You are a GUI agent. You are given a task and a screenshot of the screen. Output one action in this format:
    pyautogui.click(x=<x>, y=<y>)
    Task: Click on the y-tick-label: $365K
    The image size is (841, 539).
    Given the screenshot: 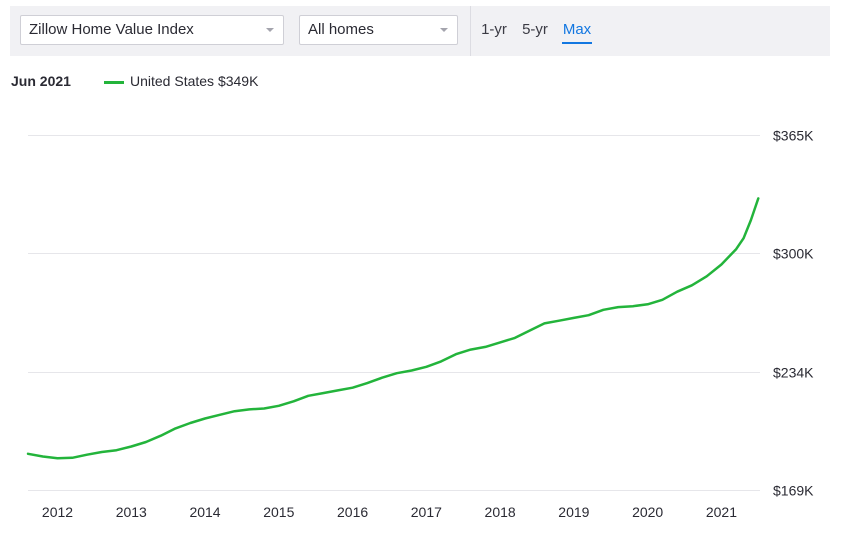 What is the action you would take?
    pyautogui.click(x=793, y=136)
    